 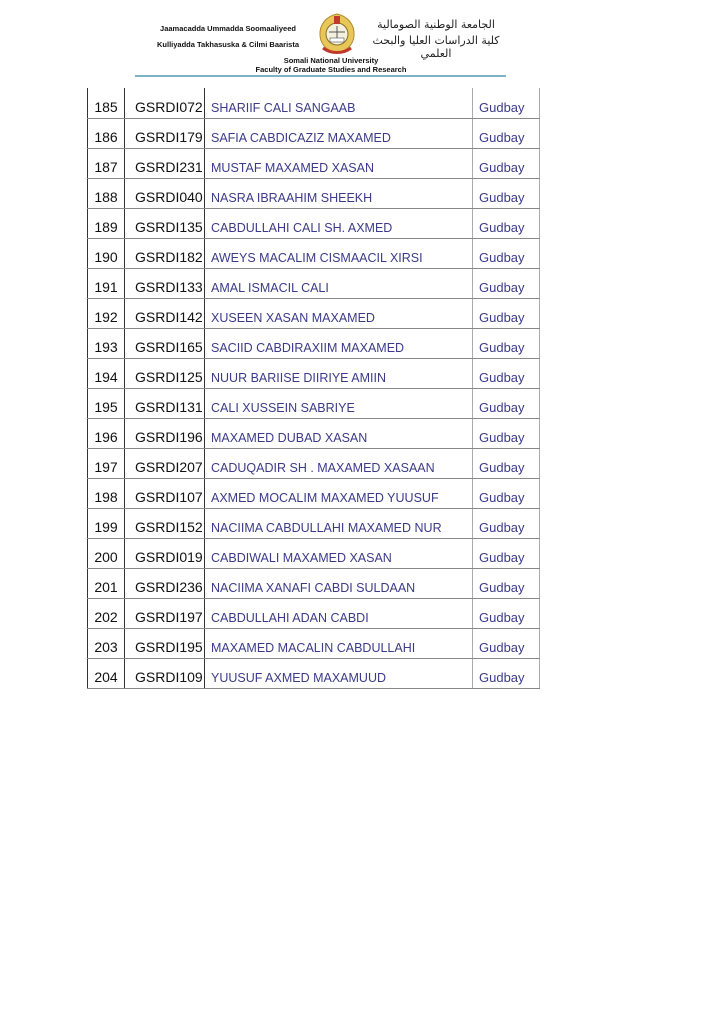 What do you see at coordinates (164, 553) in the screenshot?
I see `student-id: GSRDI019` at bounding box center [164, 553].